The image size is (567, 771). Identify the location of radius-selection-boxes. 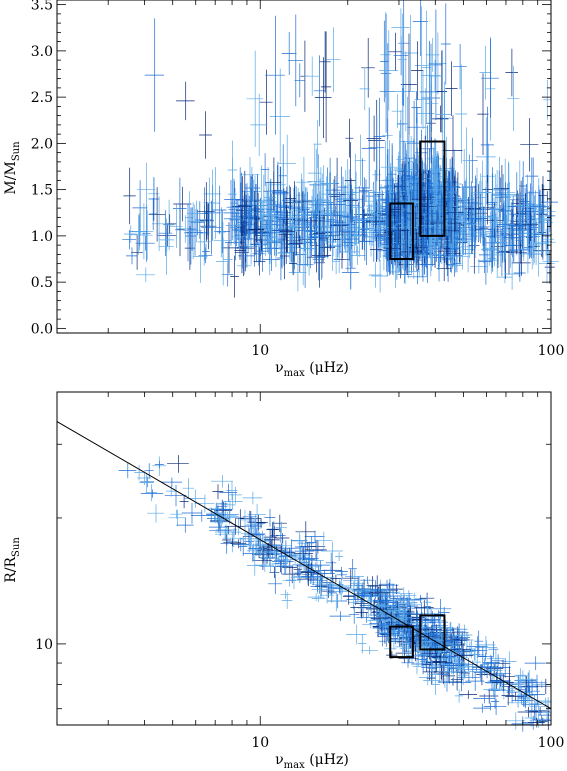
(417, 636).